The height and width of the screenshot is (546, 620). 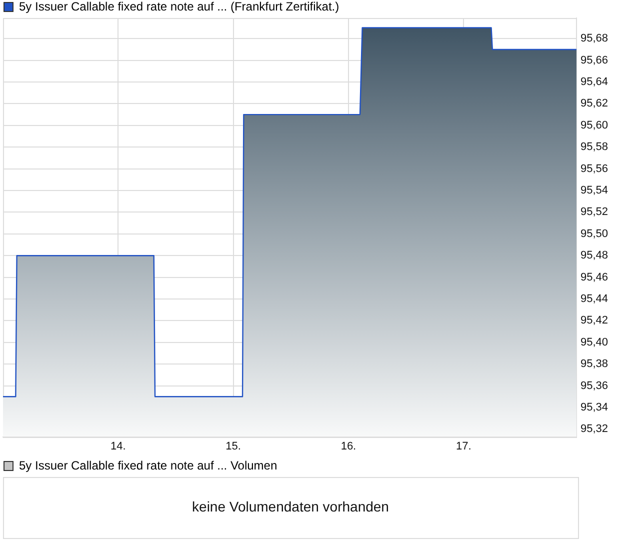 I want to click on y-tick-label: 95,68, so click(x=594, y=38).